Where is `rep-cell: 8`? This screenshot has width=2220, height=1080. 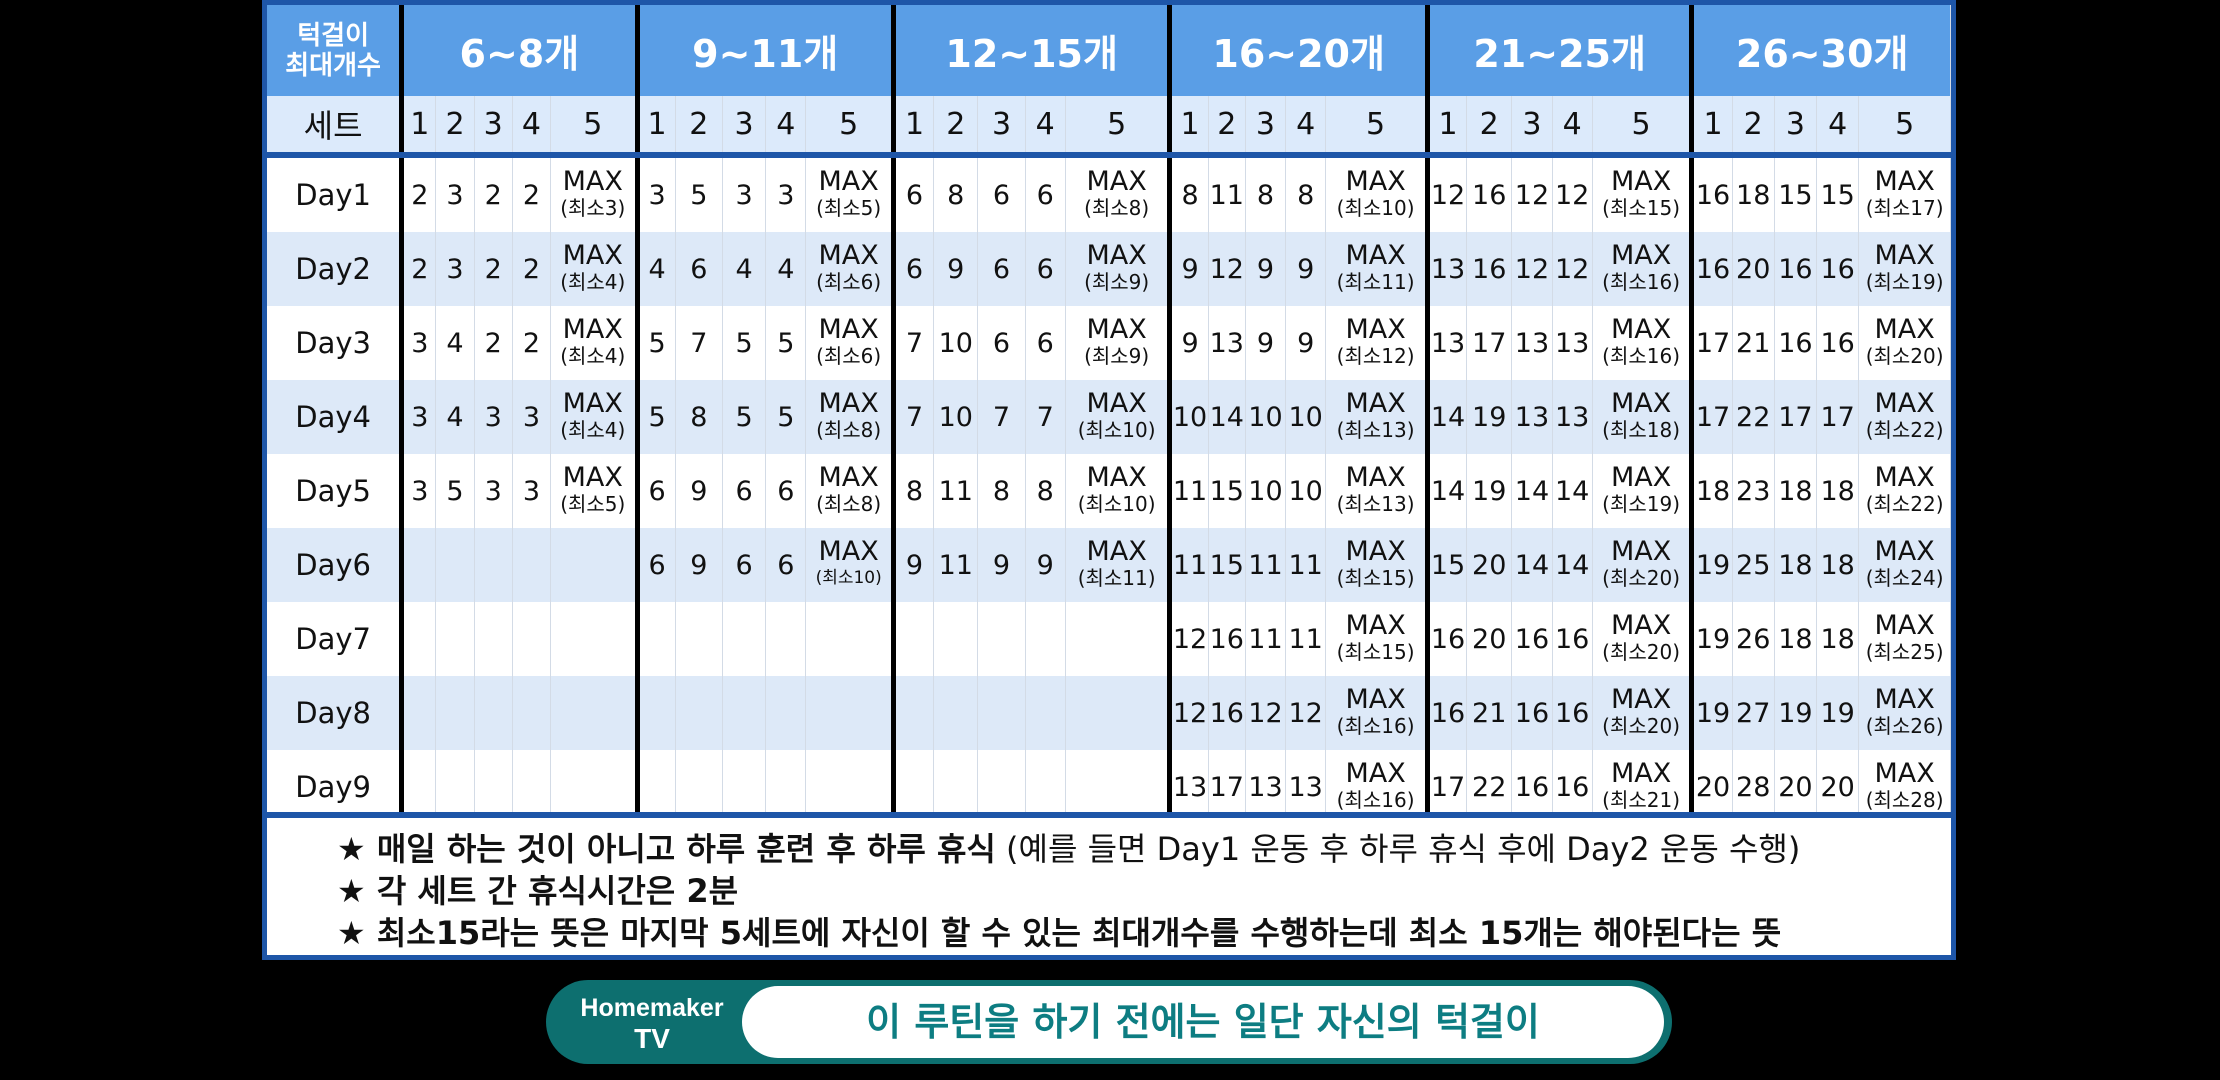
rep-cell: 8 is located at coordinates (1266, 193).